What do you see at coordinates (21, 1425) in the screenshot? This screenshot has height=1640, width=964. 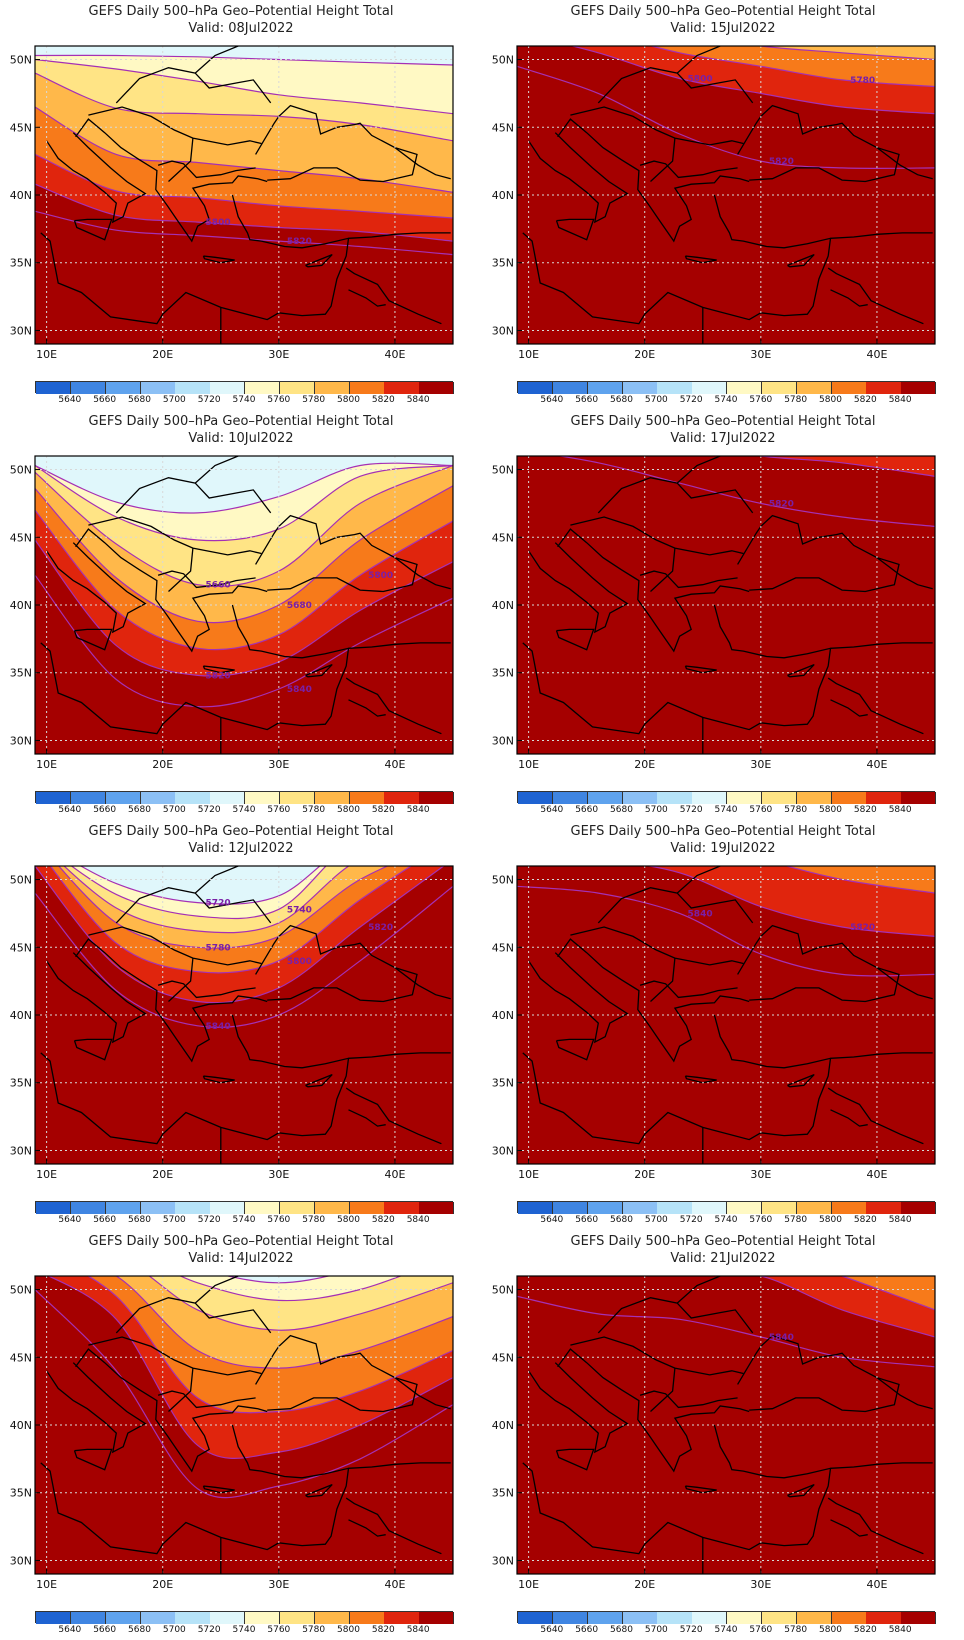 I see `y-tick-label: 40N` at bounding box center [21, 1425].